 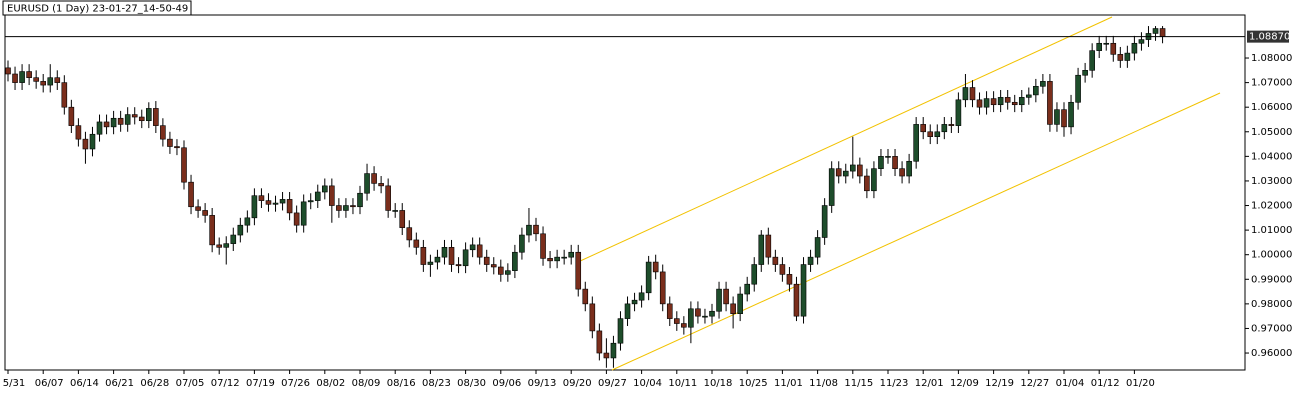 What do you see at coordinates (999, 383) in the screenshot?
I see `x-tick-label: 12/19` at bounding box center [999, 383].